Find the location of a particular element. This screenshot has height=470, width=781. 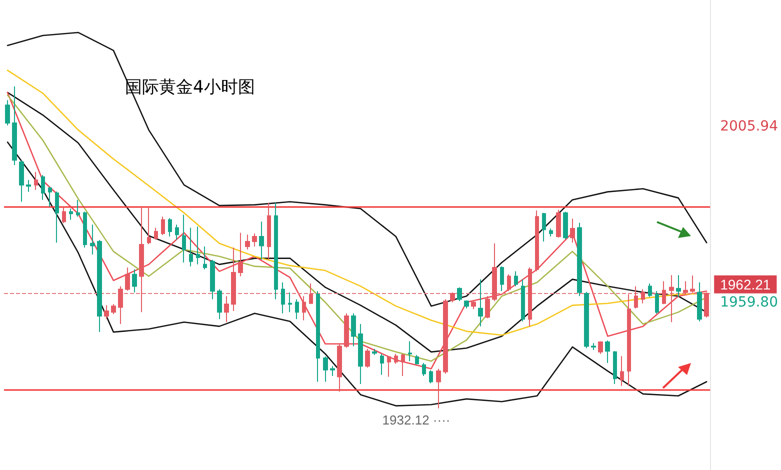

annotation: 1932.12 ···· is located at coordinates (416, 420).